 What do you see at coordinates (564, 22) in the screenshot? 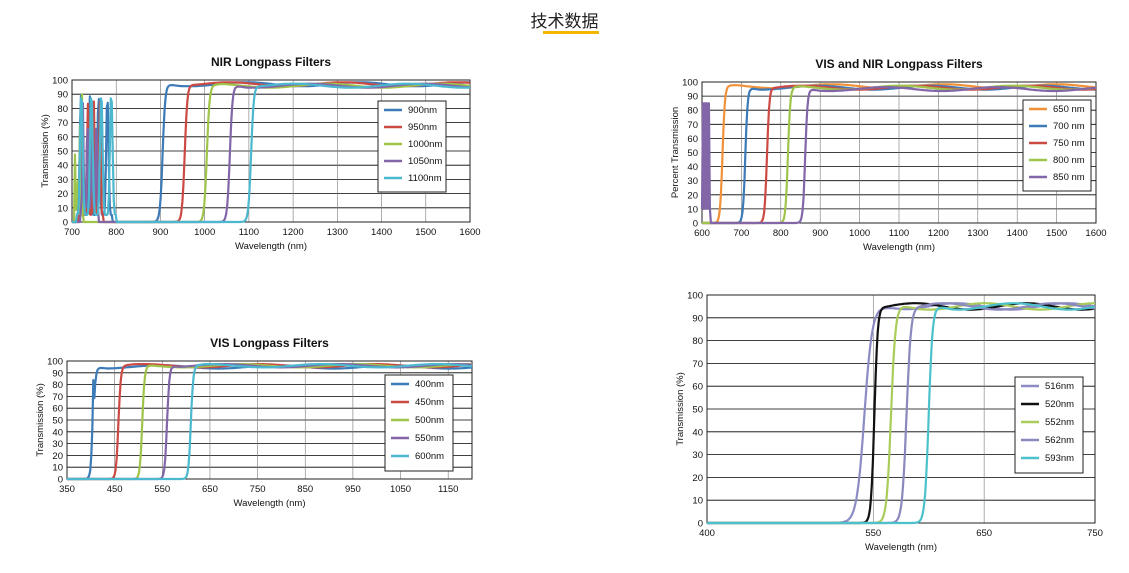
I see `page-title: 技术数据` at bounding box center [564, 22].